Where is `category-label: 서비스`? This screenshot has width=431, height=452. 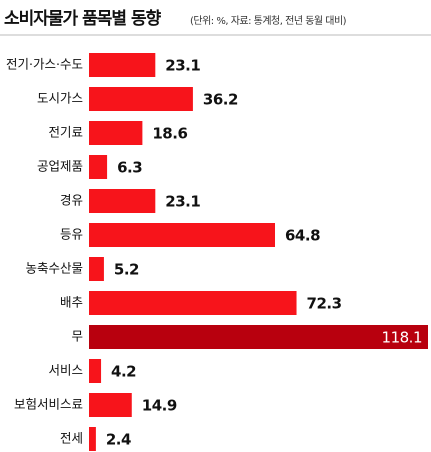 category-label: 서비스 is located at coordinates (65, 370).